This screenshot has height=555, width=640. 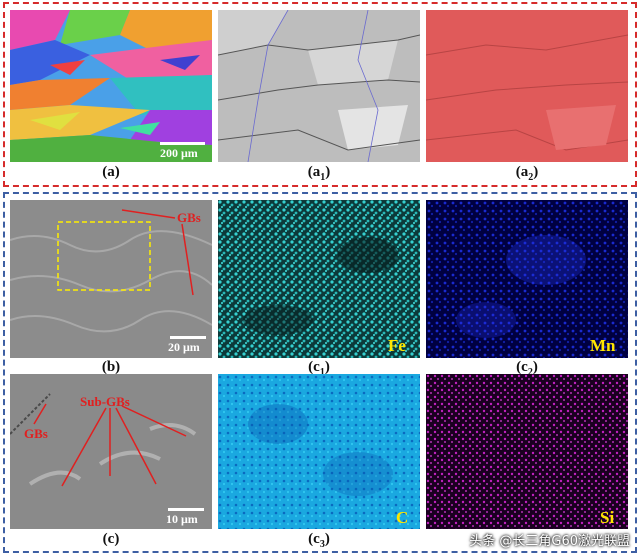 I want to click on panel-c2-mn-map: Mn, so click(x=527, y=279).